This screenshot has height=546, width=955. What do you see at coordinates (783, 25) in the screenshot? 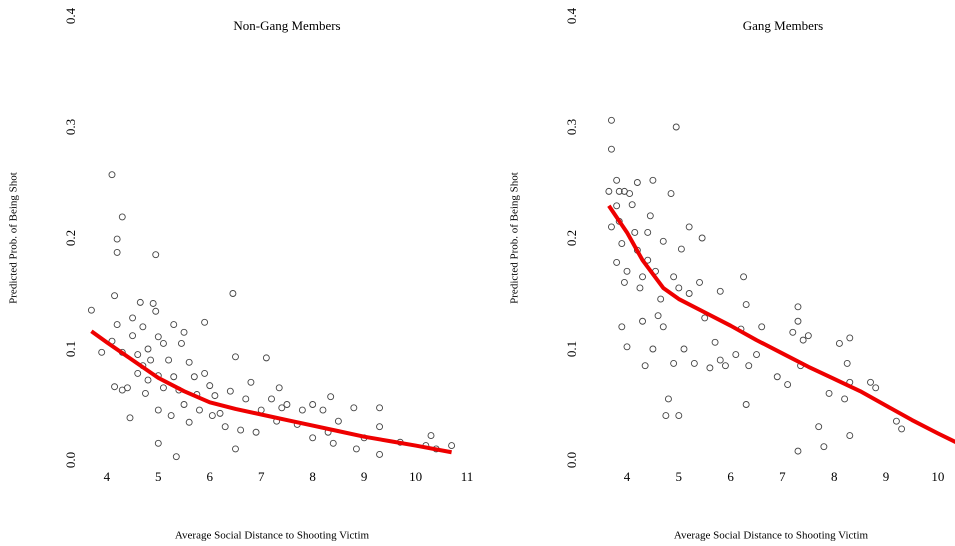
I see `chart-title: Gang Members` at bounding box center [783, 25].